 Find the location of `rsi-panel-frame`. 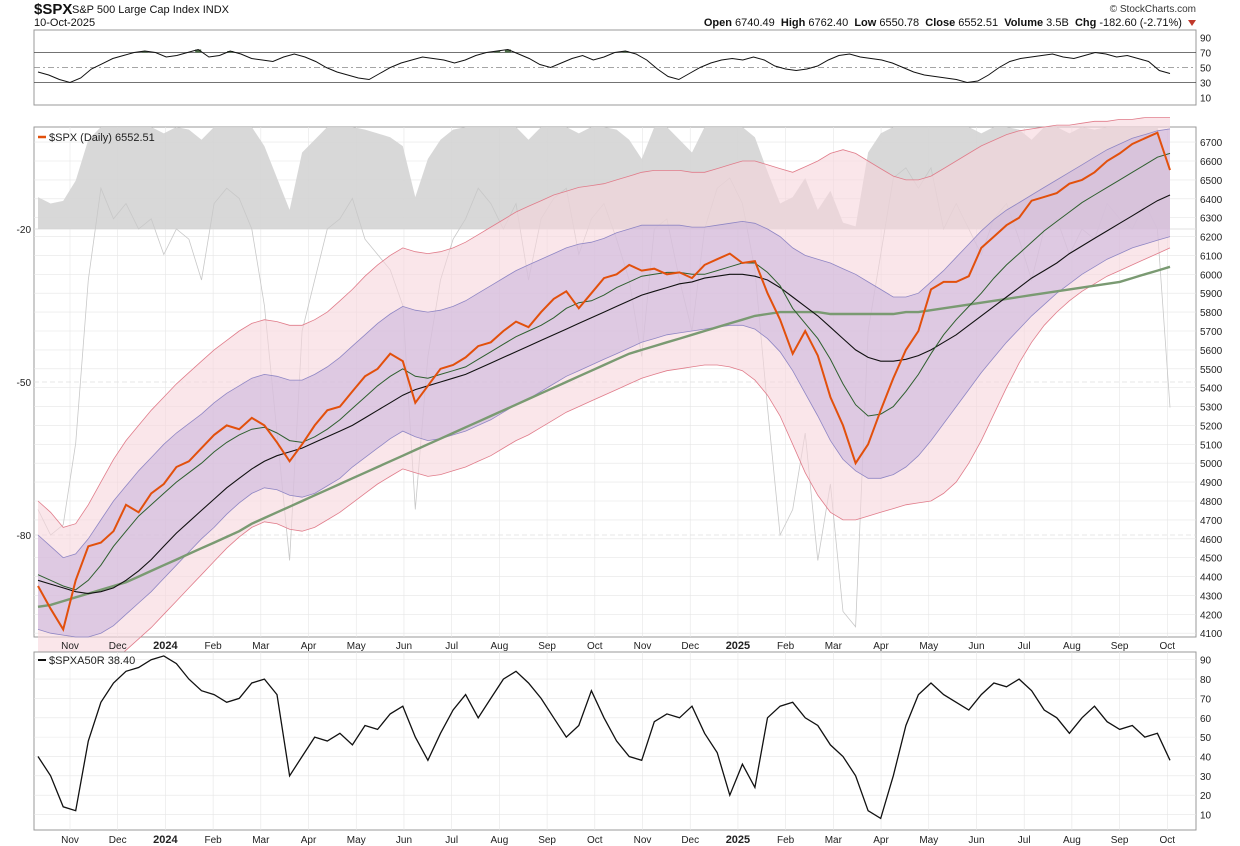

rsi-panel-frame is located at coordinates (615, 67).